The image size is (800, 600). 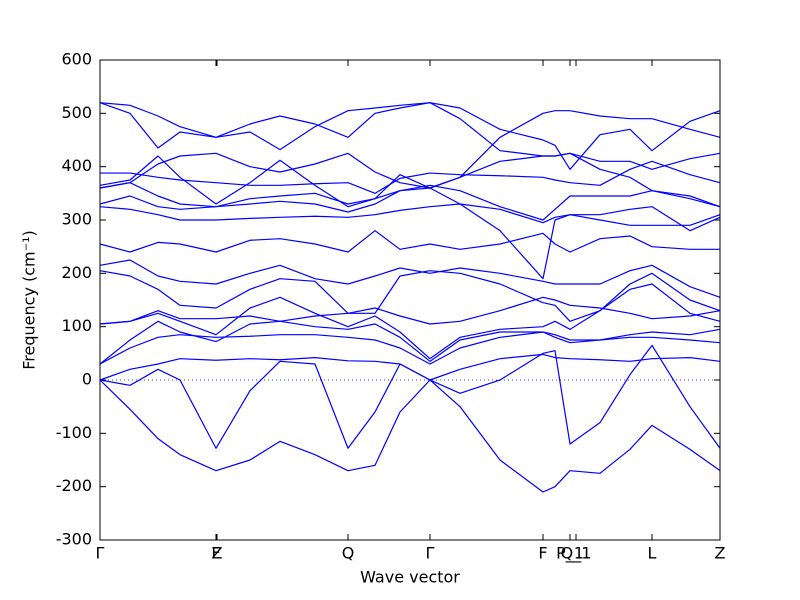 I want to click on y-tick-label: 400, so click(x=76, y=165).